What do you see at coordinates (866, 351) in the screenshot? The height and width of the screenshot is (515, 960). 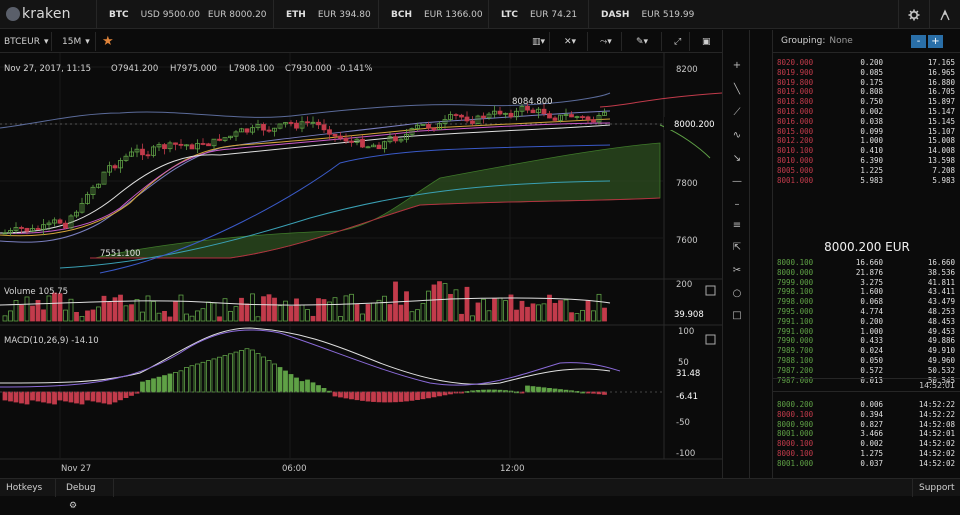 I see `bid-row: 7989.700 0.024 49.910` at bounding box center [866, 351].